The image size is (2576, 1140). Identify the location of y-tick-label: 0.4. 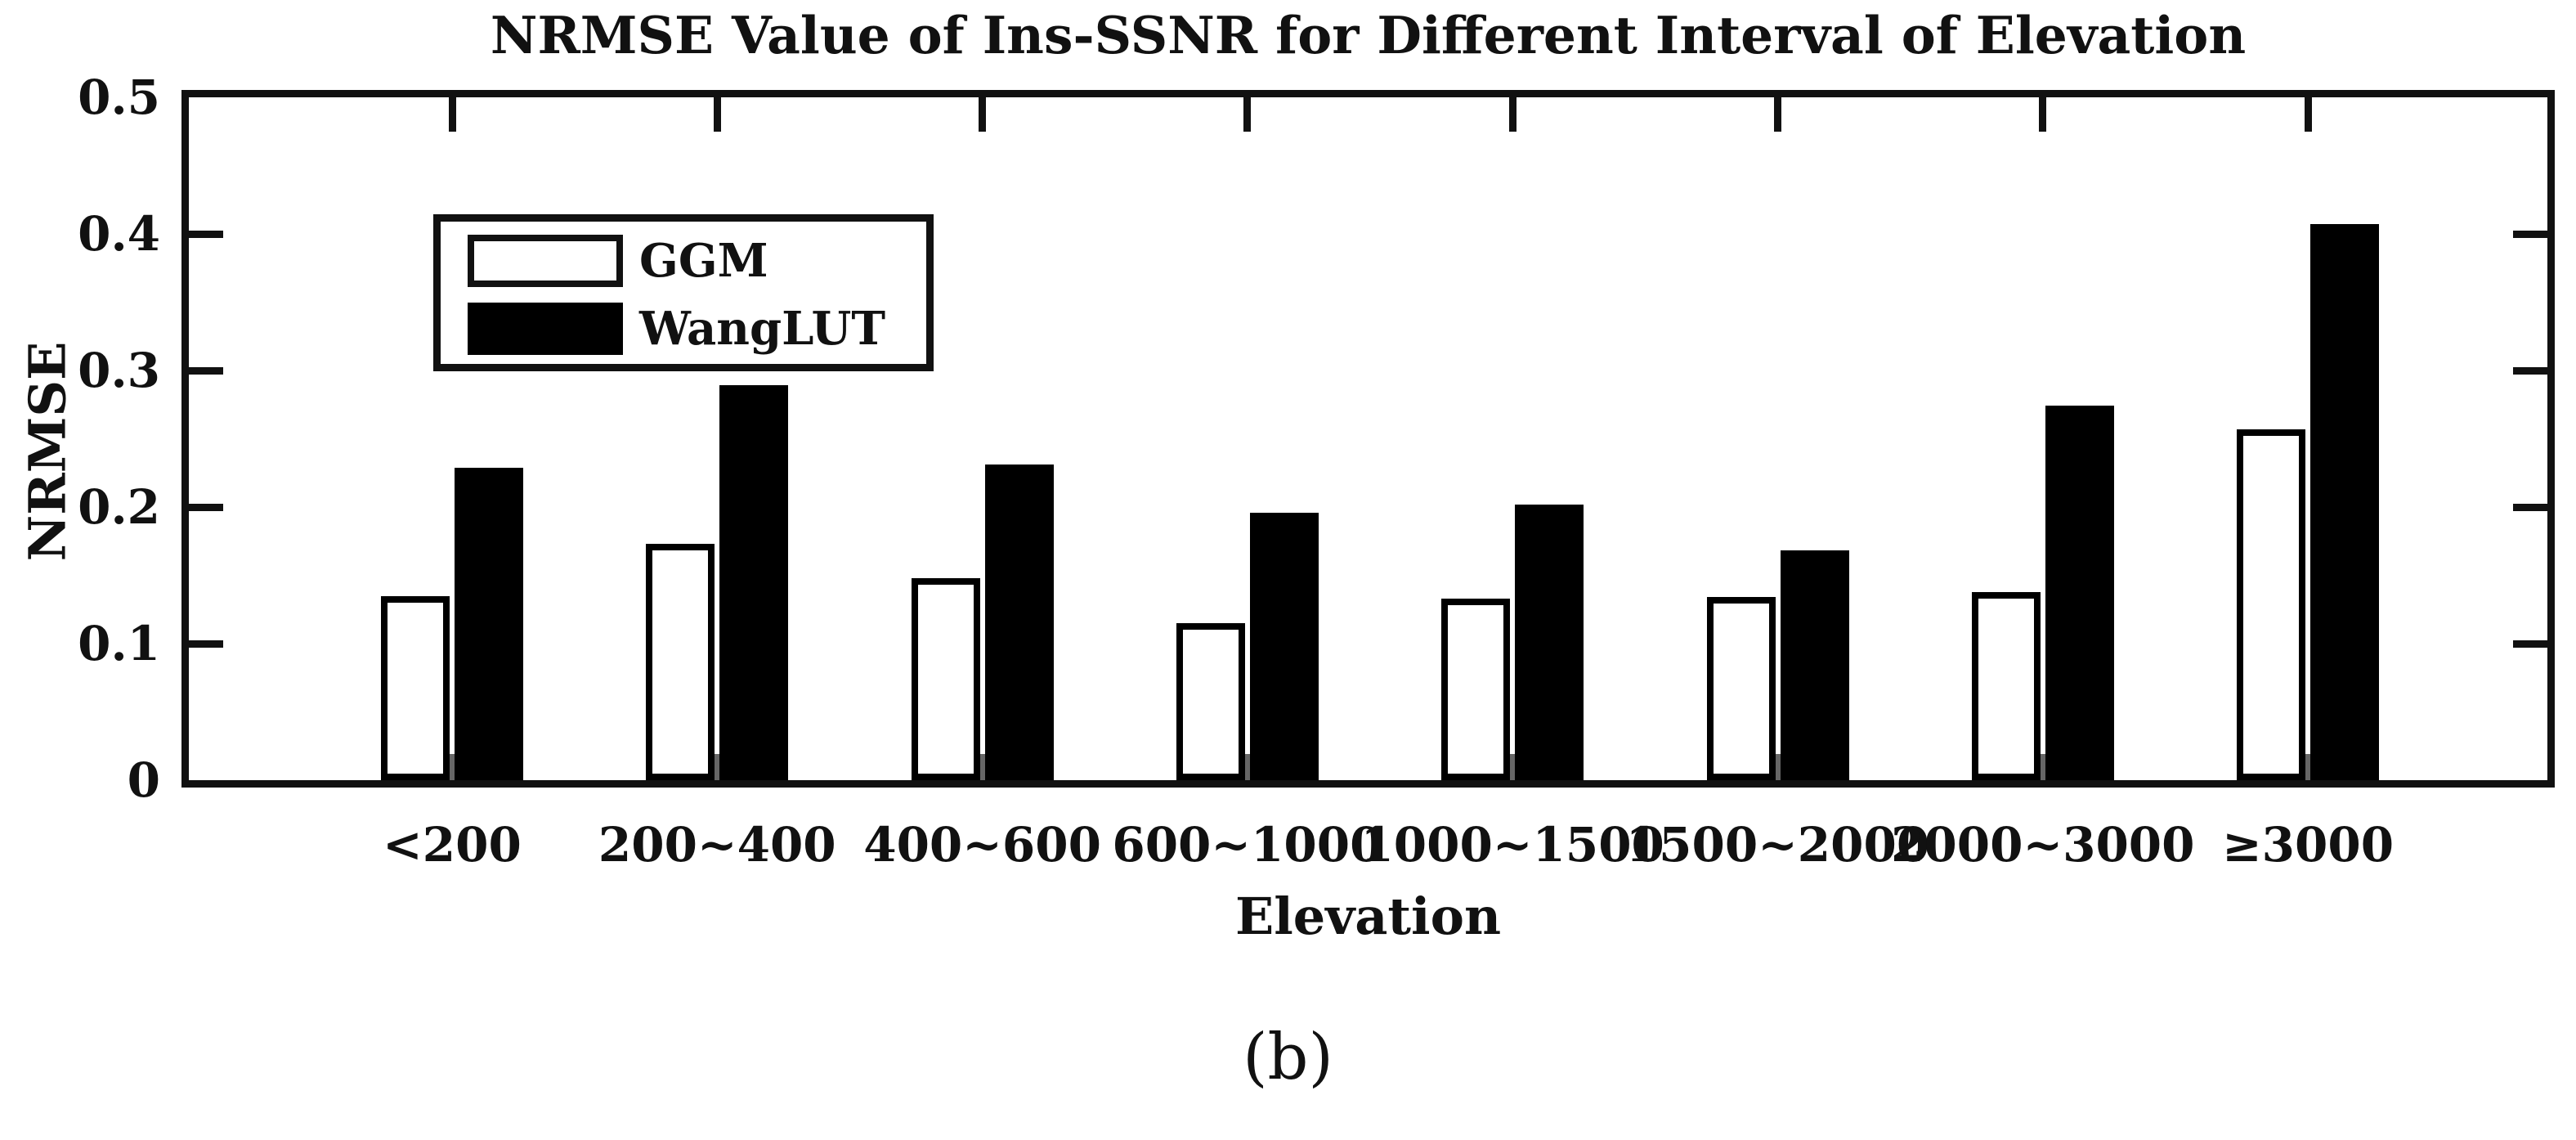
(119, 234).